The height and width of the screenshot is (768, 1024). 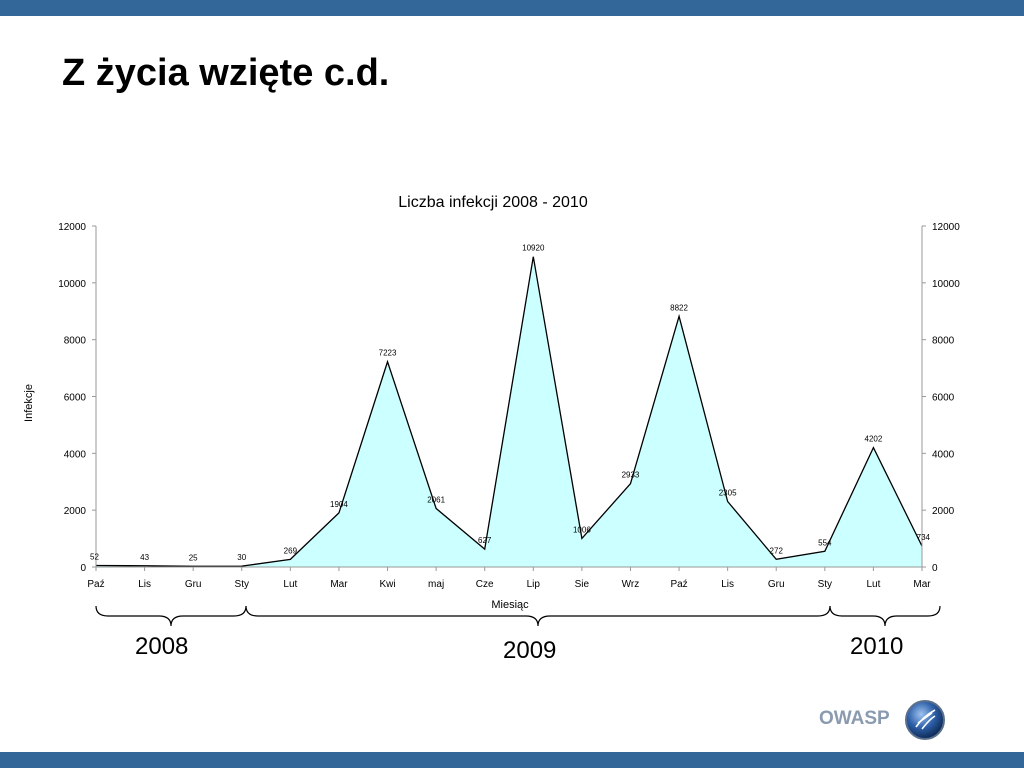 I want to click on data-label: 43, so click(x=144, y=557).